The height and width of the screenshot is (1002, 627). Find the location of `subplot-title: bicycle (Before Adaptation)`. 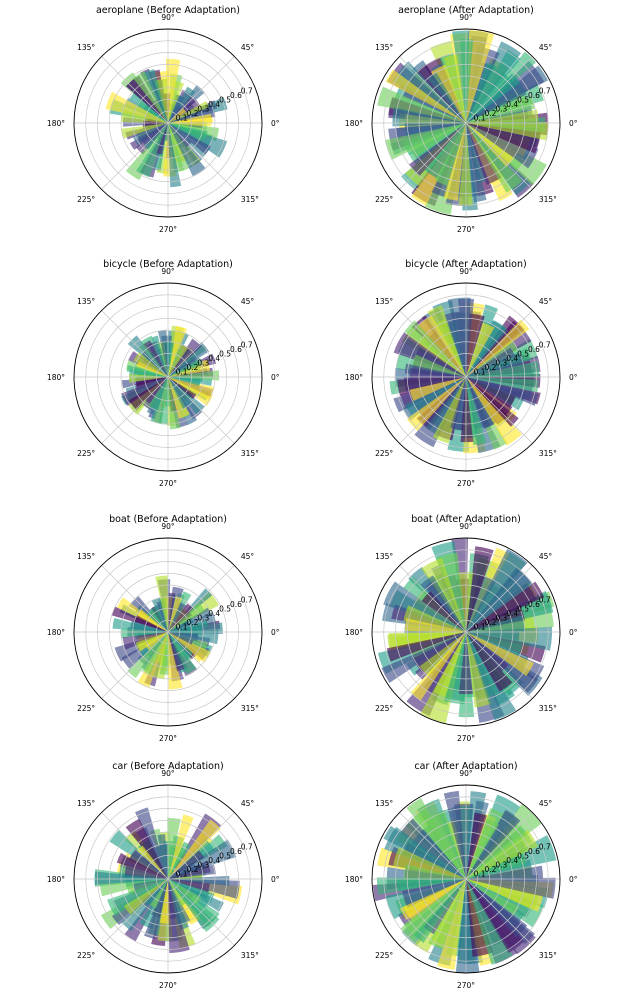

subplot-title: bicycle (Before Adaptation) is located at coordinates (168, 264).